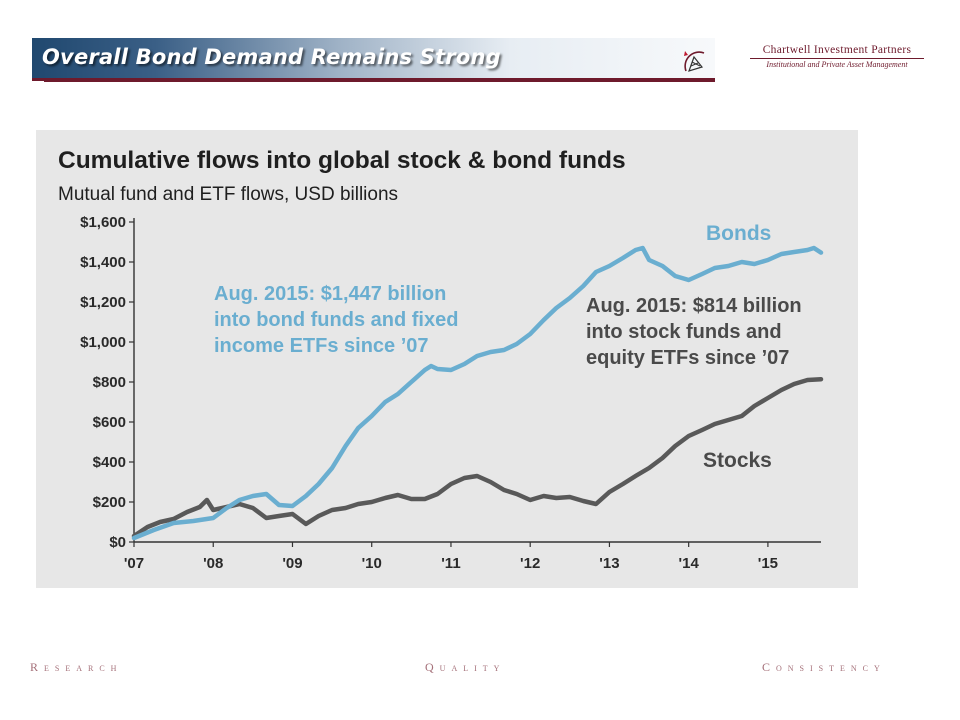  What do you see at coordinates (134, 563) in the screenshot?
I see `x-tick-label: '07` at bounding box center [134, 563].